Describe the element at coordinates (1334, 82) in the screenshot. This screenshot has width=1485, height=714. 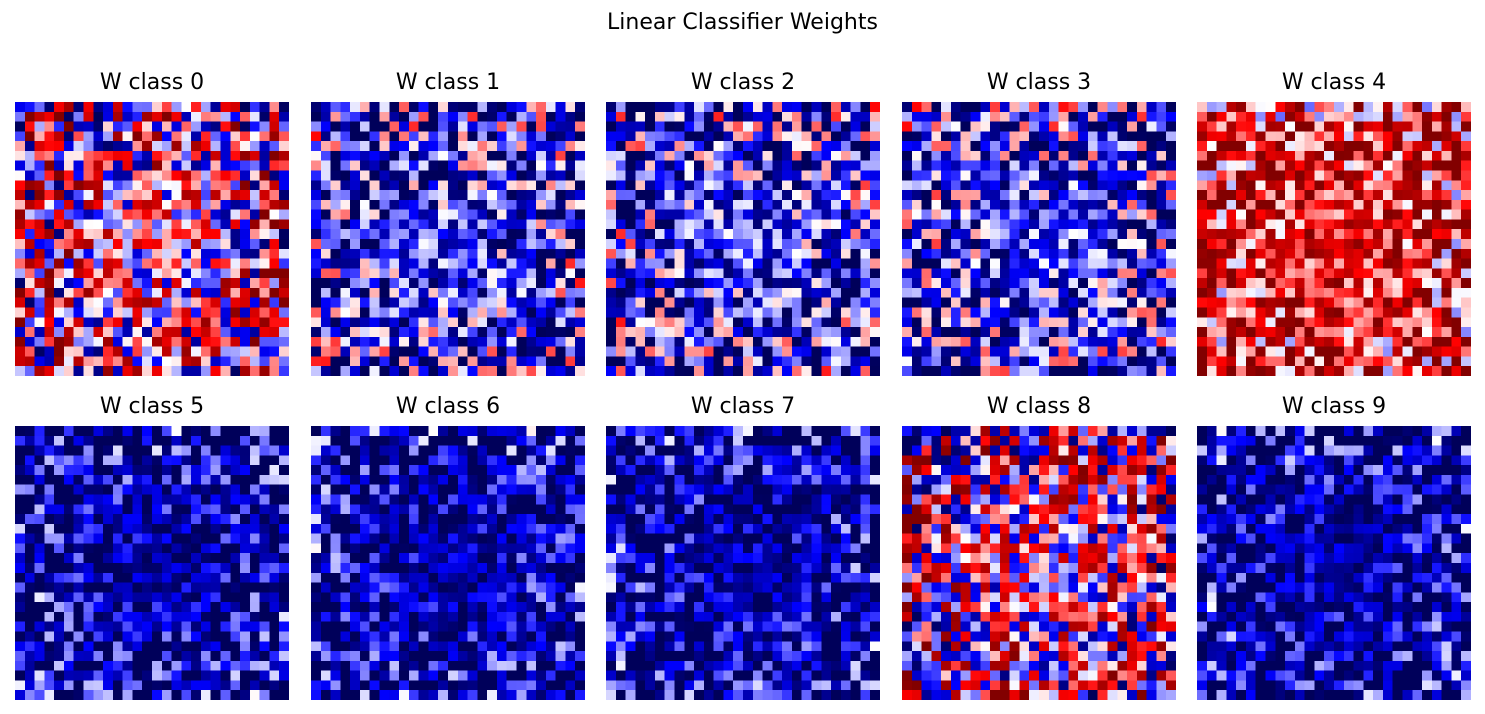
I see `panel-title-4: W class 4` at that location.